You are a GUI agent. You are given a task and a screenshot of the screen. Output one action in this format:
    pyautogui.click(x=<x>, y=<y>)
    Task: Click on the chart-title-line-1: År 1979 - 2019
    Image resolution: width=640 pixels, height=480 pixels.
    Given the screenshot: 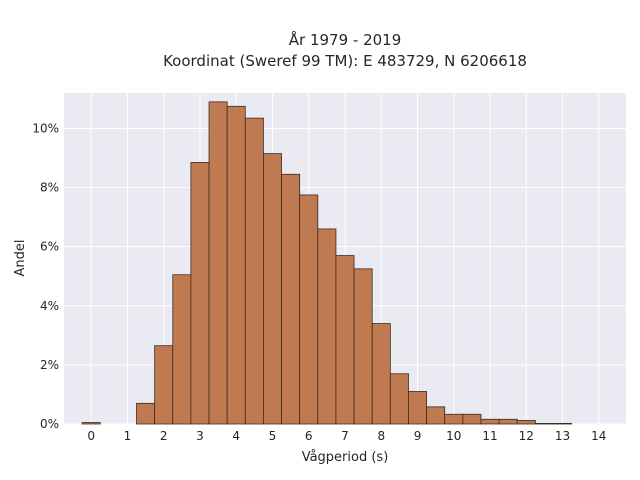 What is the action you would take?
    pyautogui.click(x=345, y=39)
    